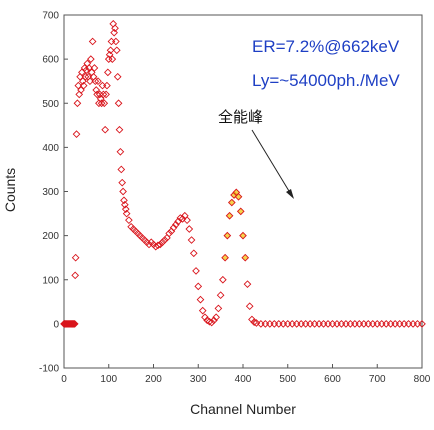 Image resolution: width=434 pixels, height=430 pixels. Describe the element at coordinates (243, 409) in the screenshot. I see `x-axis-label: Channel Number` at that location.